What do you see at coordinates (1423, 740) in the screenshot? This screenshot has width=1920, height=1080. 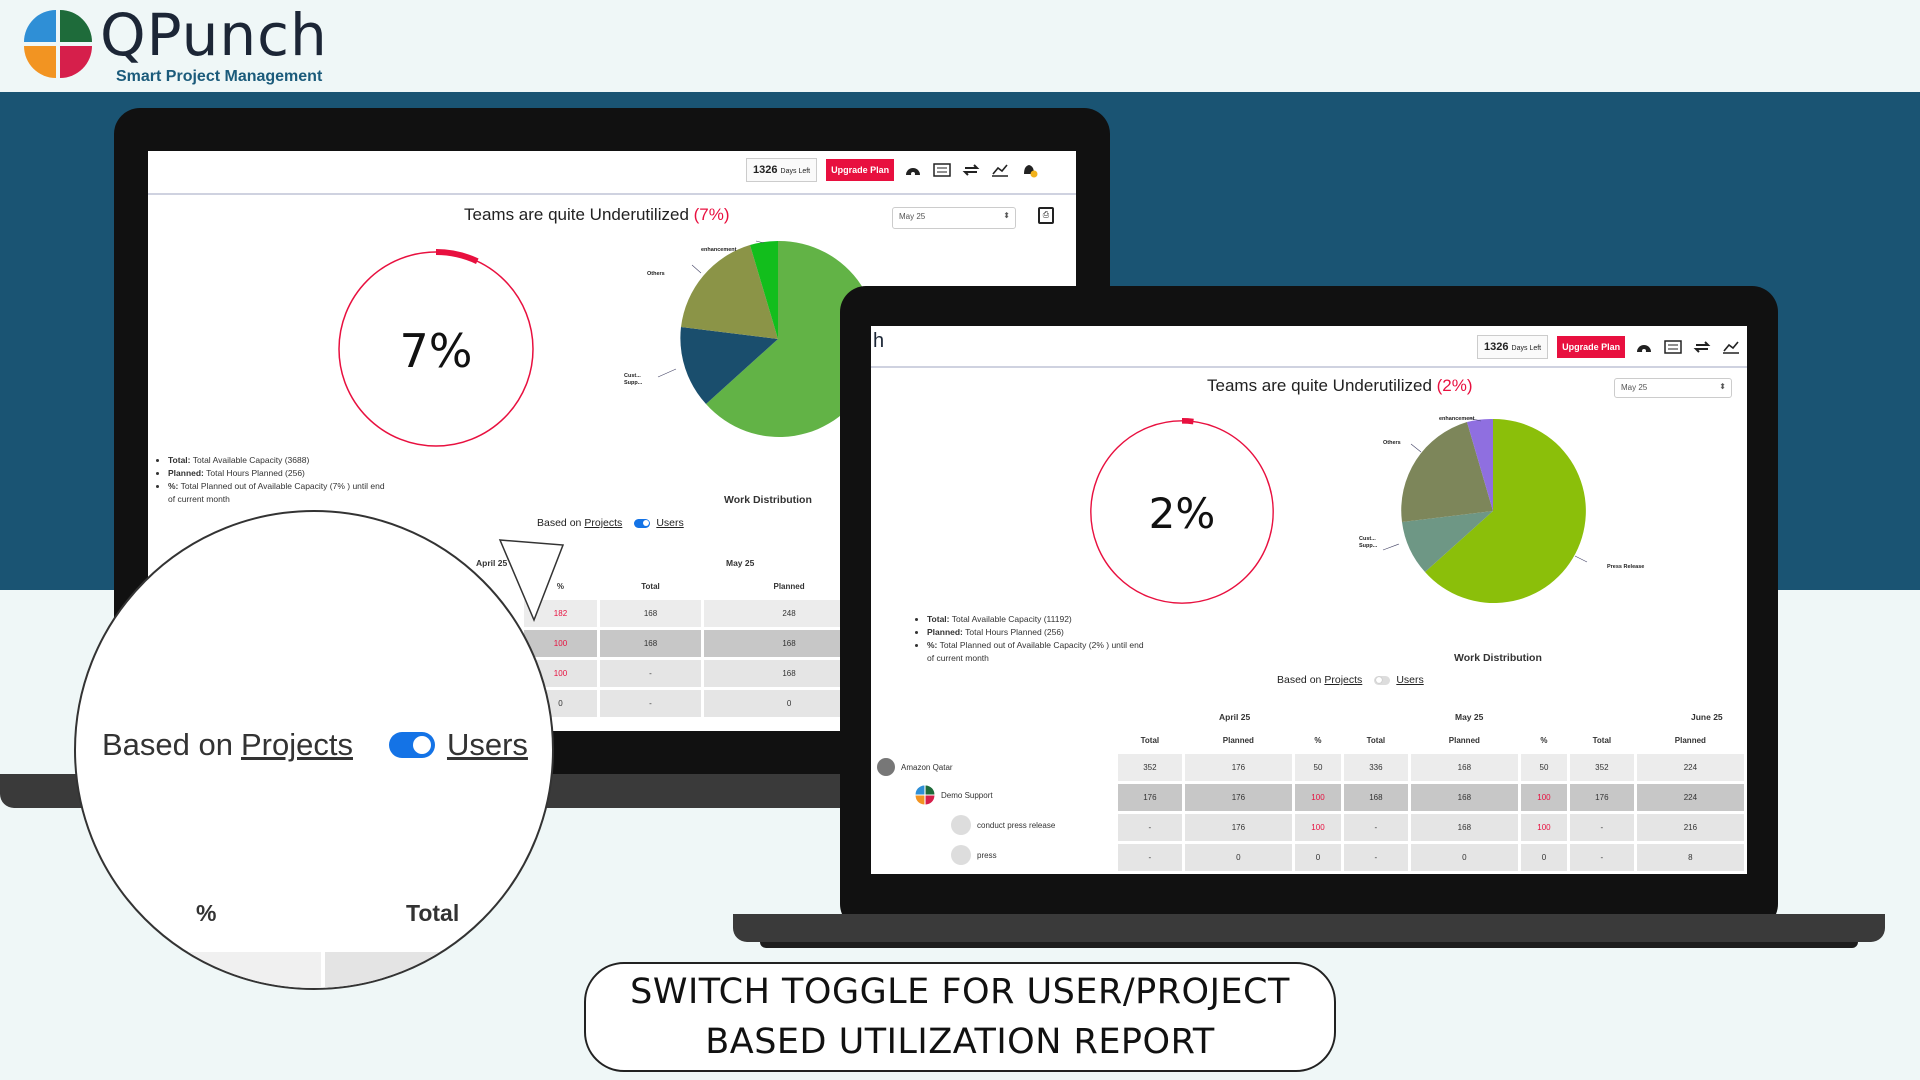 I see `table-header-row: Total Planned% Total Planned% Total Planned` at bounding box center [1423, 740].